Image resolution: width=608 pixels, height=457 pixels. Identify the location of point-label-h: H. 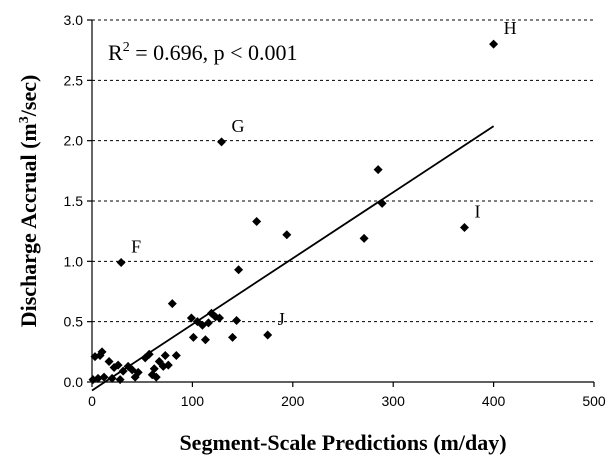
(510, 28).